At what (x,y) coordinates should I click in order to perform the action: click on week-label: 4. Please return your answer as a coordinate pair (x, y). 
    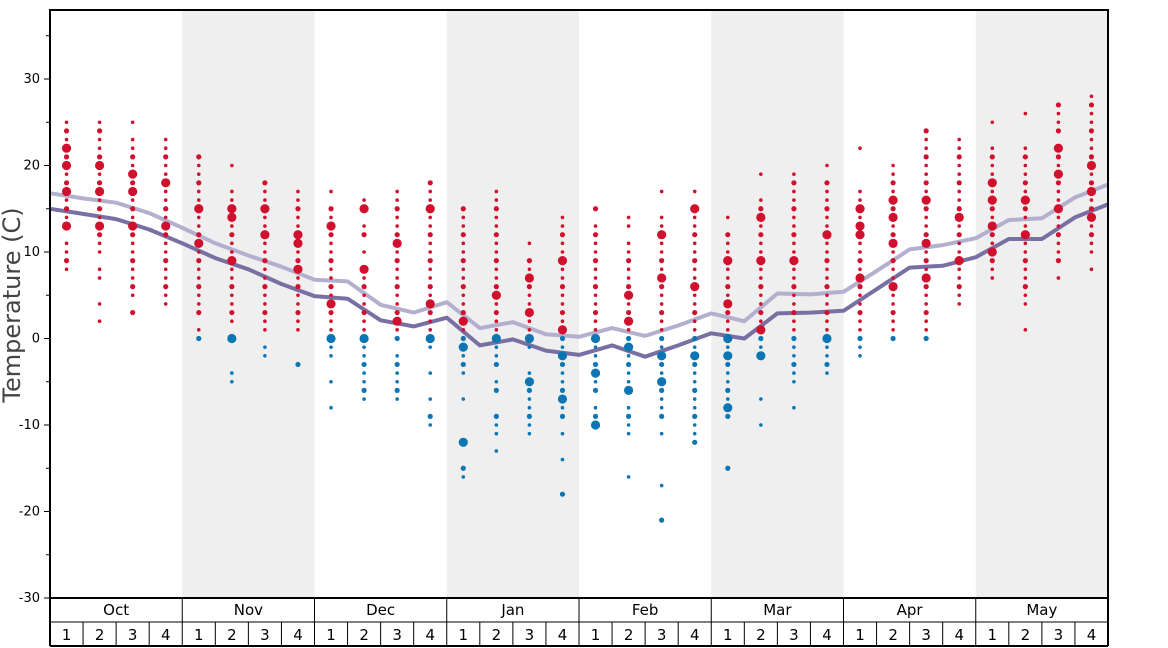
    Looking at the image, I should click on (695, 635).